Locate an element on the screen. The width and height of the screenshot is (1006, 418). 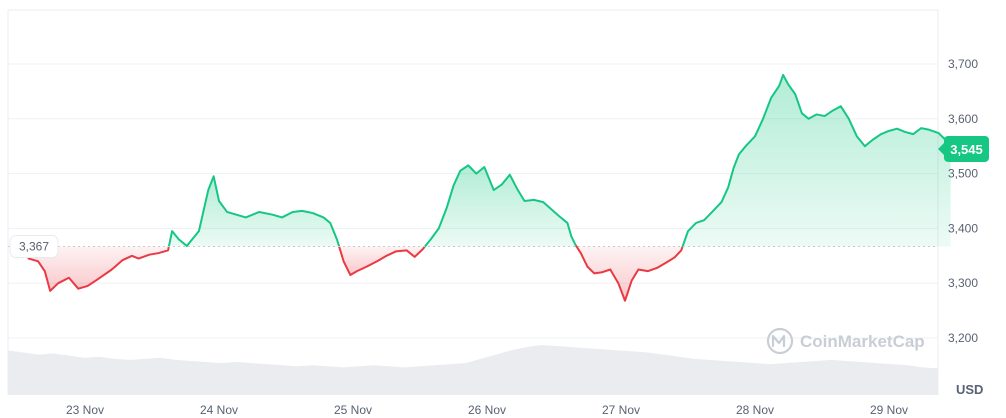
x-tick-label: 26 Nov is located at coordinates (487, 410).